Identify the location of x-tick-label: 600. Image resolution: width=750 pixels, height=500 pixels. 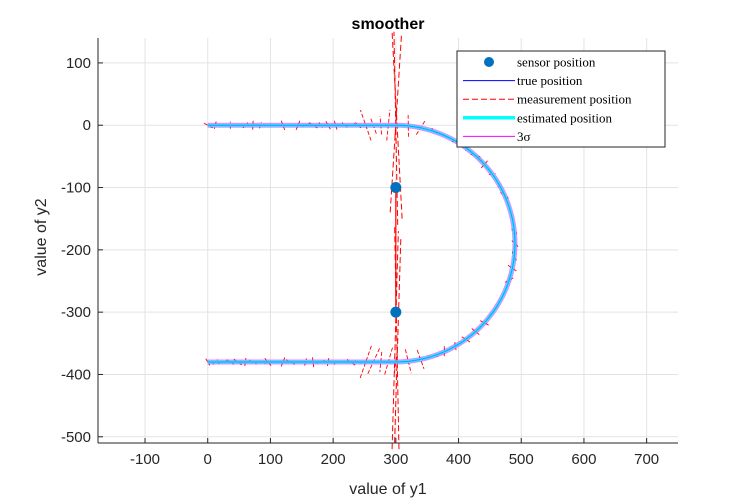
(583, 459).